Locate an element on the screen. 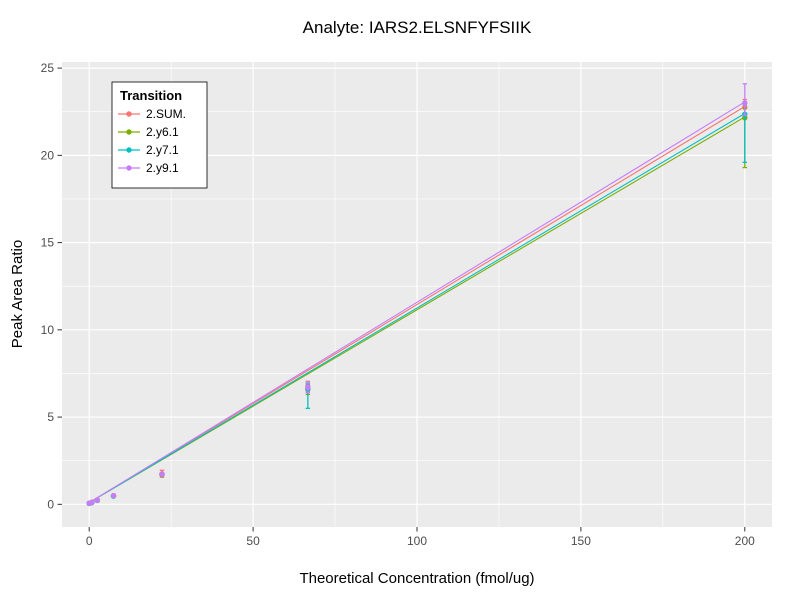 The image size is (800, 600). legend: Transition 2.SUM. 2.y6.1 2.y7.1 2.y9.1 is located at coordinates (159, 135).